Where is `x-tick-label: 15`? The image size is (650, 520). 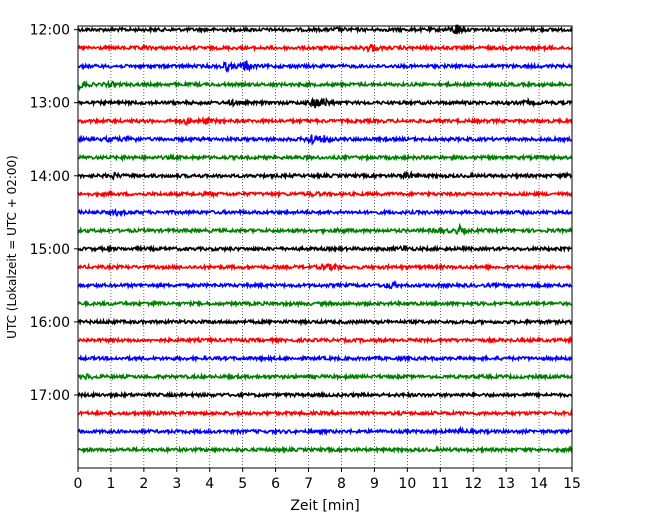
x-tick-label: 15 is located at coordinates (572, 484).